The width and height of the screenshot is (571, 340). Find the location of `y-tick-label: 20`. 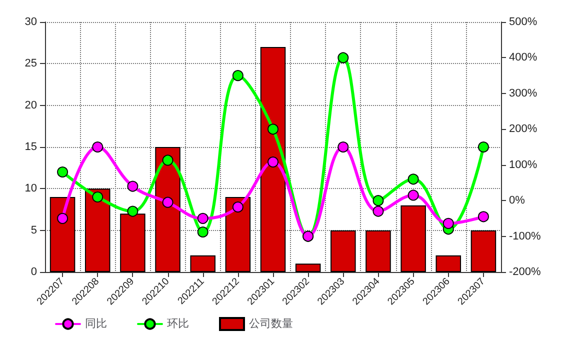

y-tick-label: 20 is located at coordinates (30, 105).